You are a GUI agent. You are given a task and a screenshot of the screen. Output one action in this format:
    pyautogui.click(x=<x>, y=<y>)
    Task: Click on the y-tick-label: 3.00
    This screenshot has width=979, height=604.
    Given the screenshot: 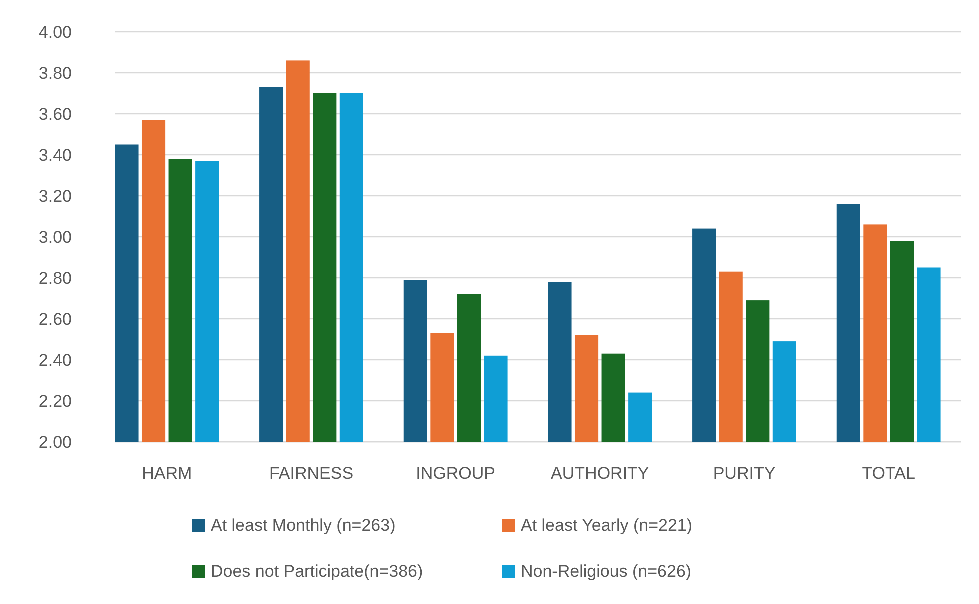 What is the action you would take?
    pyautogui.click(x=55, y=237)
    